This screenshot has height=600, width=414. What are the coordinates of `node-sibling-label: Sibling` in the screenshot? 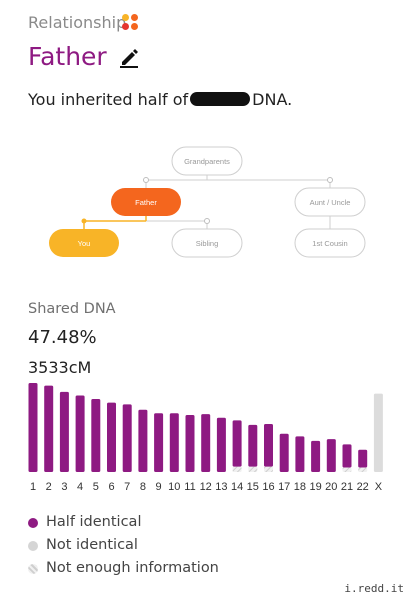 It's located at (207, 243).